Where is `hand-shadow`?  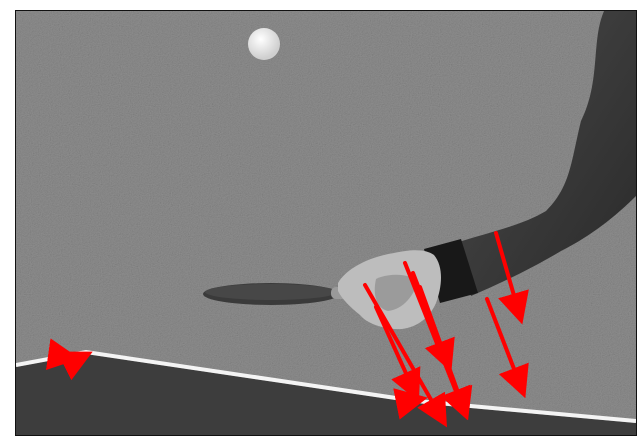 hand-shadow is located at coordinates (396, 292).